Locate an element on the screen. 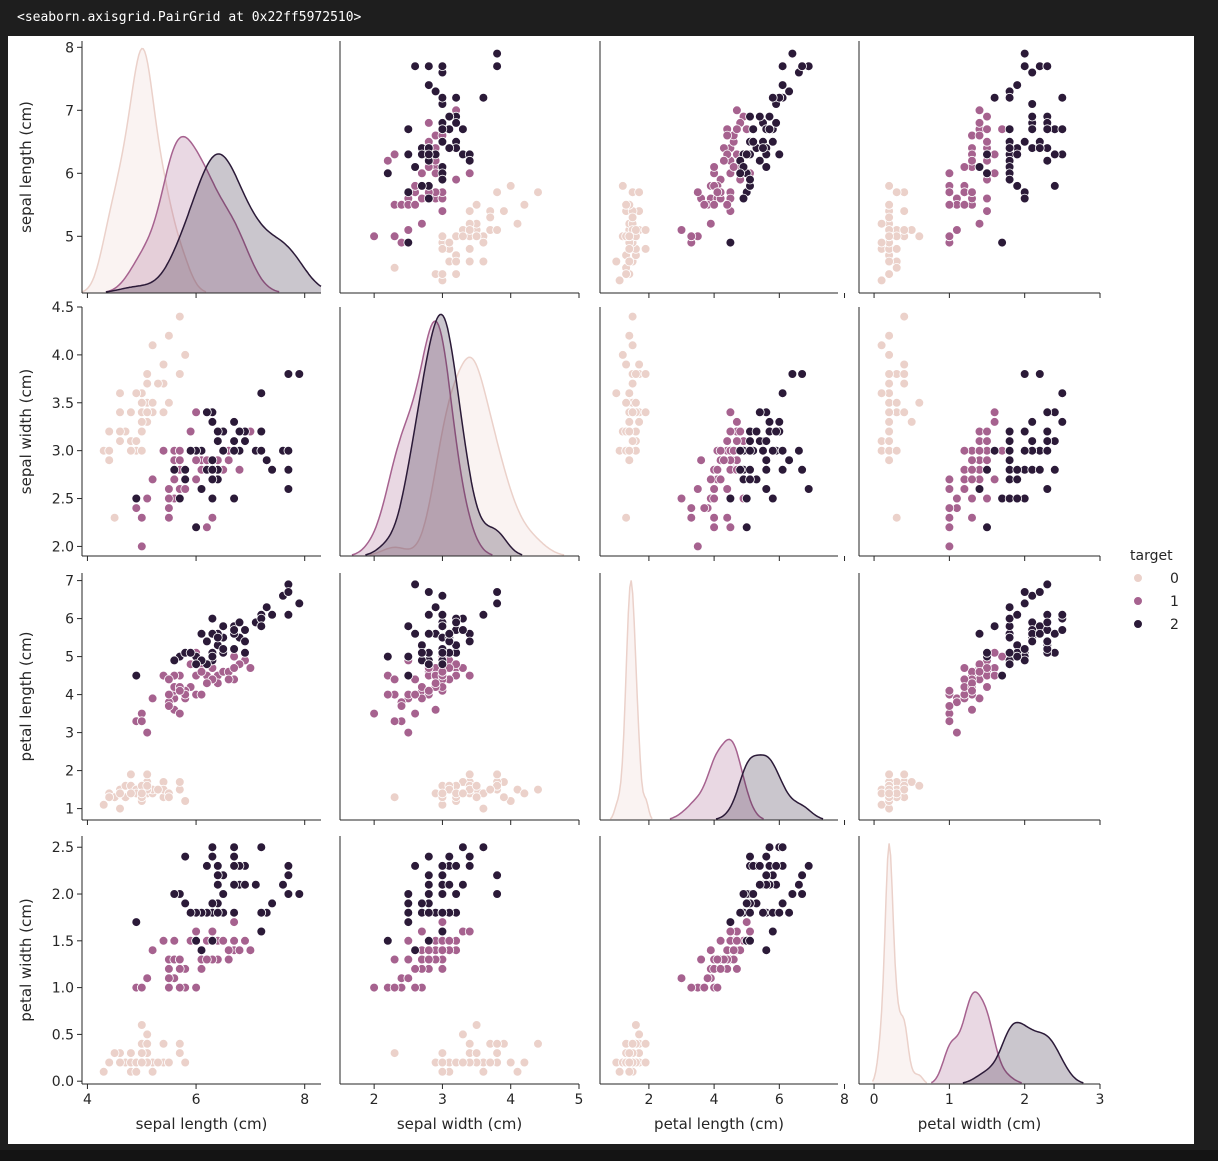  y-tick-label: 7 is located at coordinates (69, 111).